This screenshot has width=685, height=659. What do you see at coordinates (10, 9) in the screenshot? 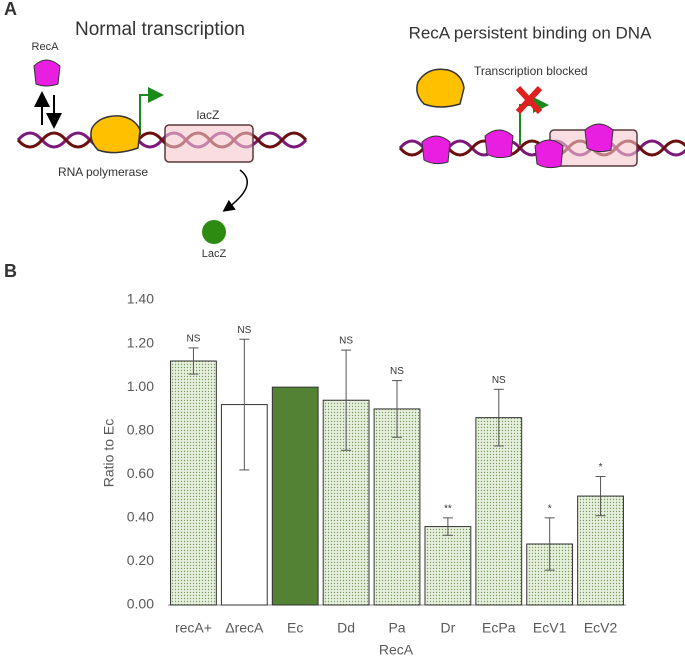
I see `panel-label: A` at bounding box center [10, 9].